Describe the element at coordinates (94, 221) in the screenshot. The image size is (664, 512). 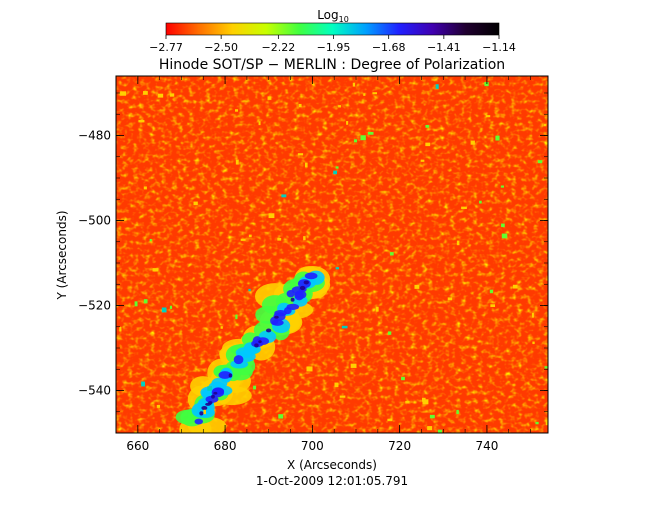
I see `y-tick-label: −500` at that location.